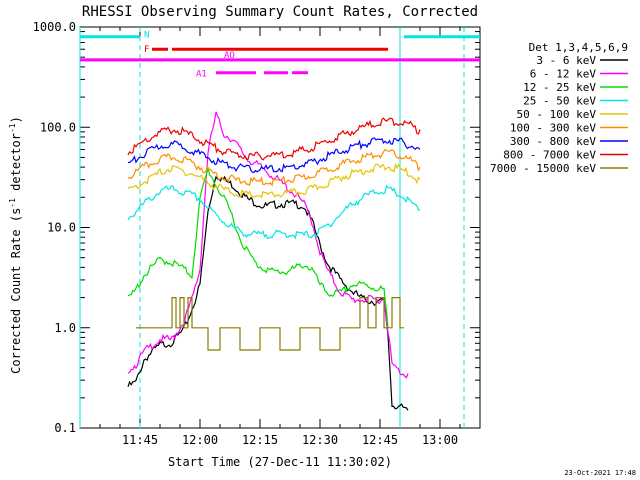  I want to click on y-tick-label: 0.1, so click(65, 428).